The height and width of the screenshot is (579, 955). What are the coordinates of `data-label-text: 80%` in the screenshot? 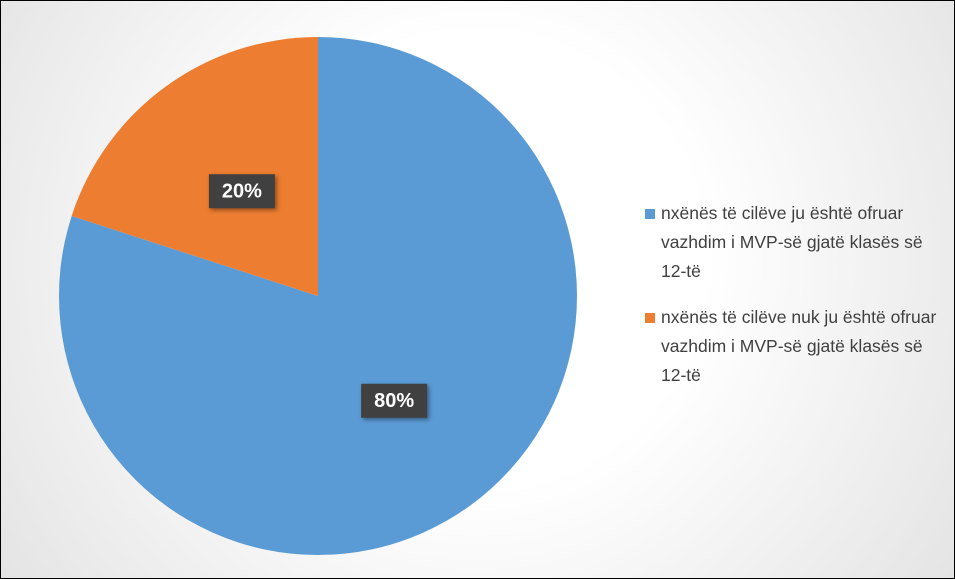 It's located at (394, 401).